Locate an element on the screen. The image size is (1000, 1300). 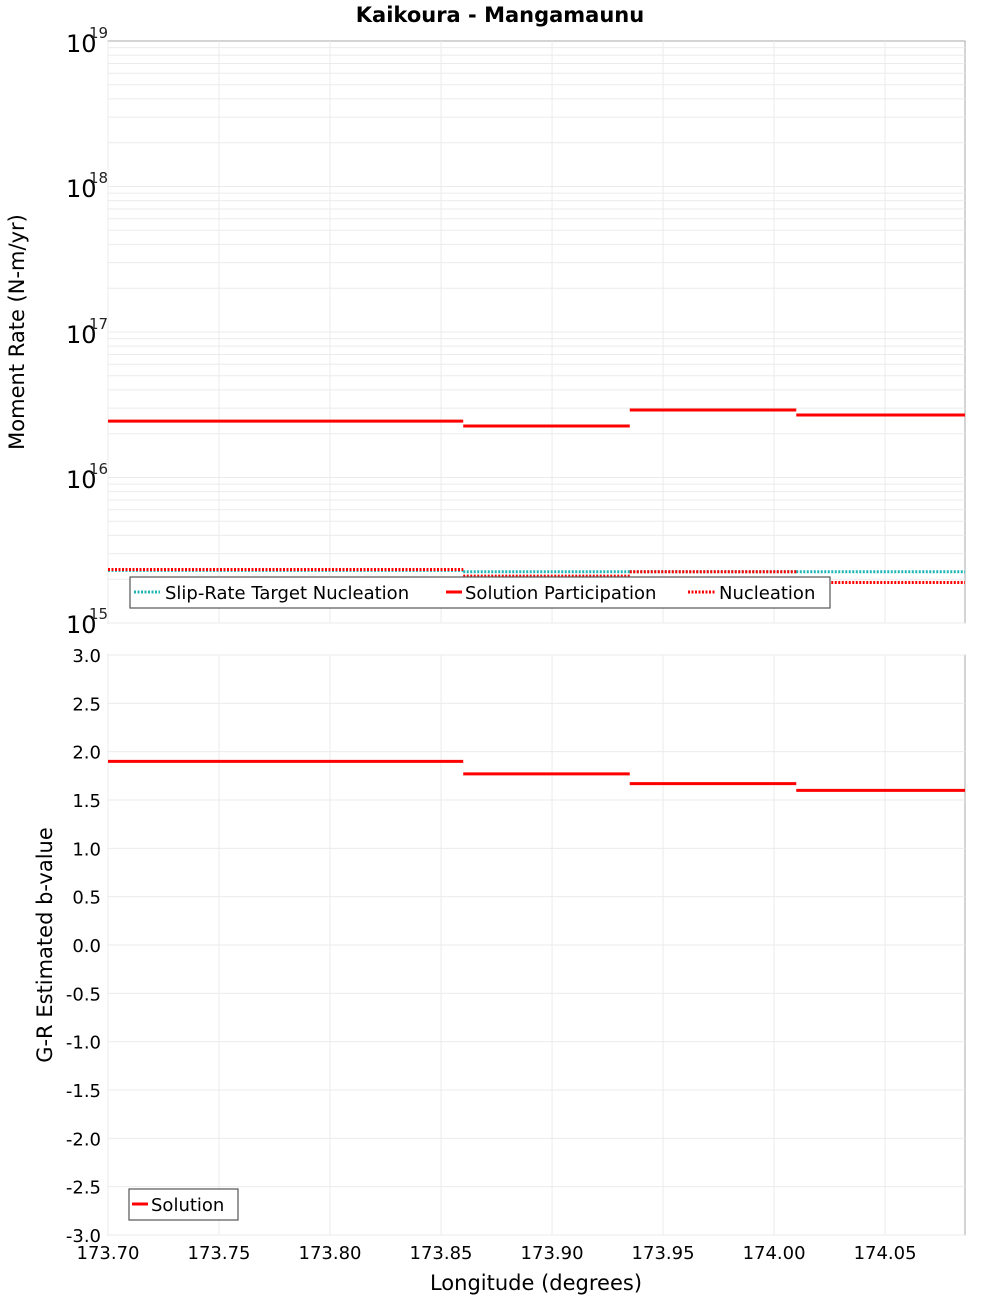
legend-label-nucleation: Nucleation is located at coordinates (767, 593).